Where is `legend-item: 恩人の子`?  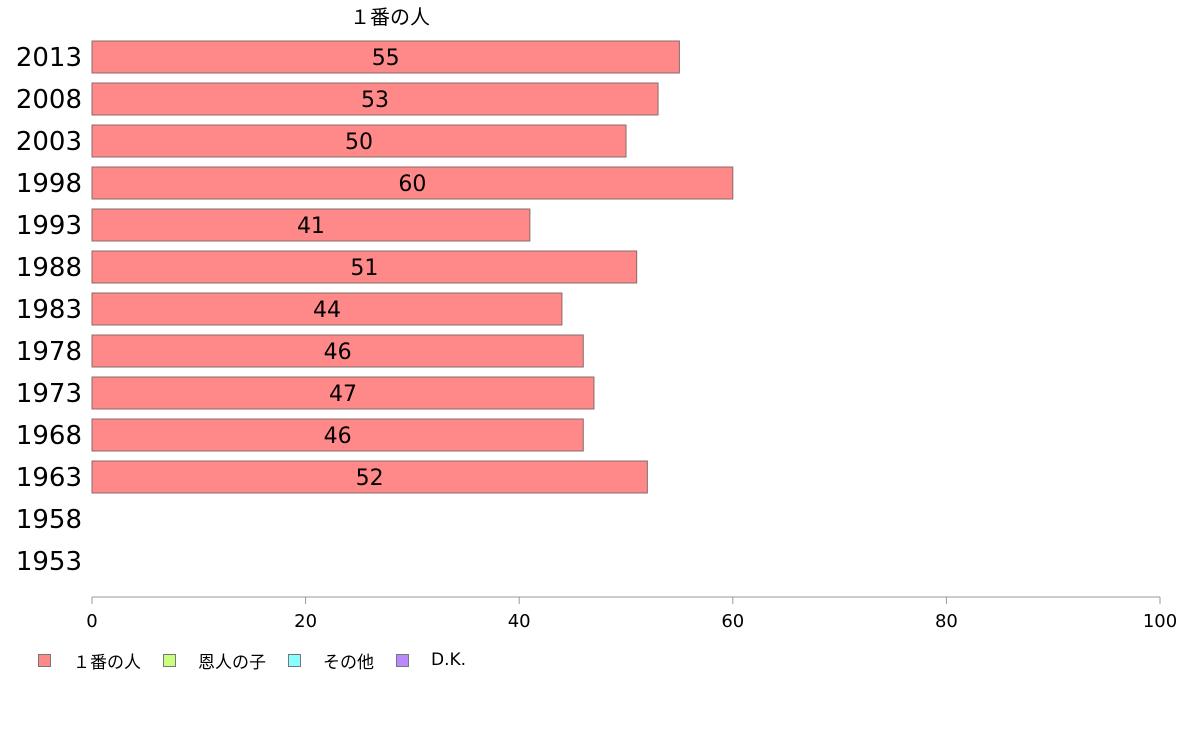
legend-item: 恩人の子 is located at coordinates (214, 660).